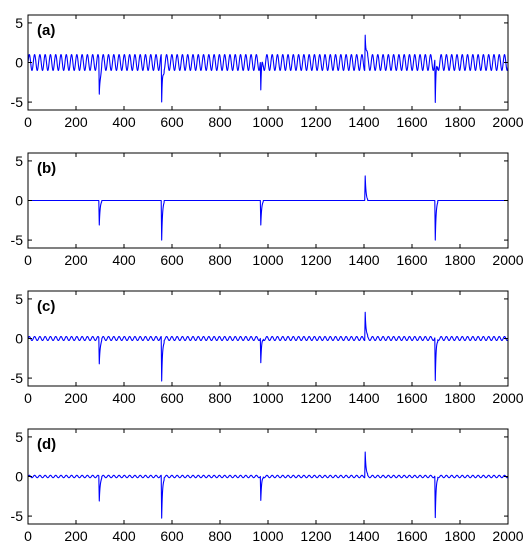 The height and width of the screenshot is (553, 529). I want to click on panel-label: (c), so click(46, 306).